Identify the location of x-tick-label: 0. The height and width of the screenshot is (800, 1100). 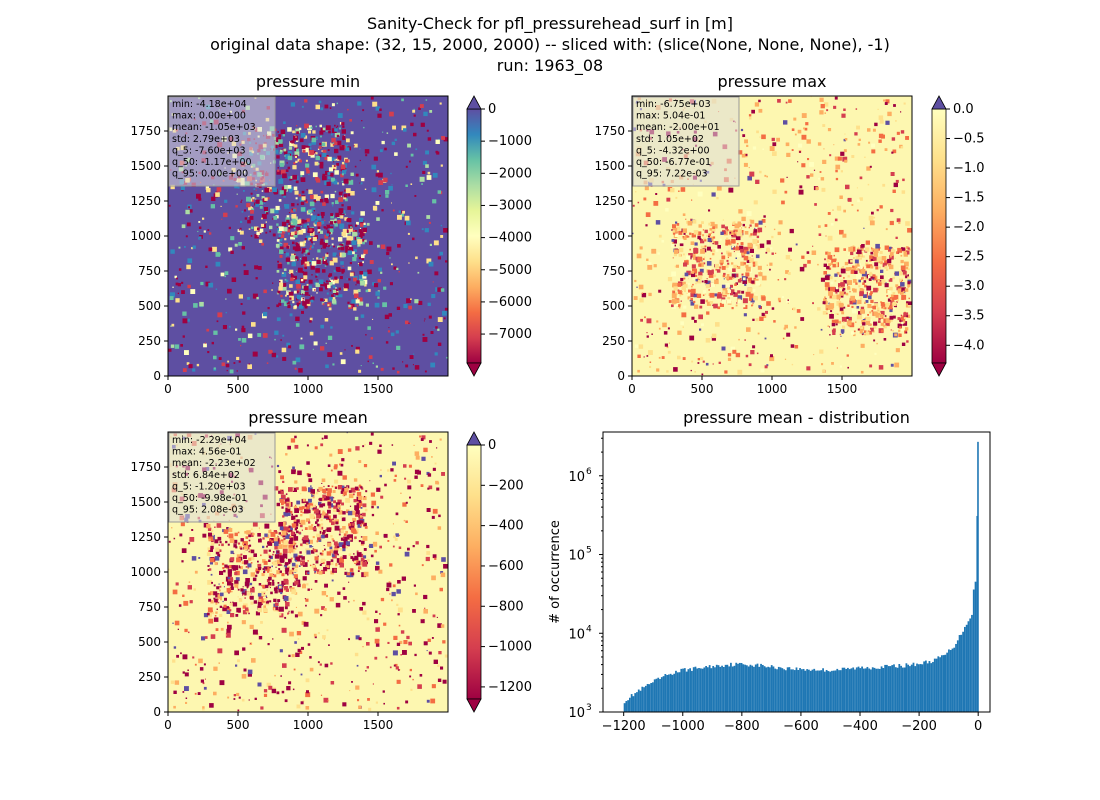
(168, 389).